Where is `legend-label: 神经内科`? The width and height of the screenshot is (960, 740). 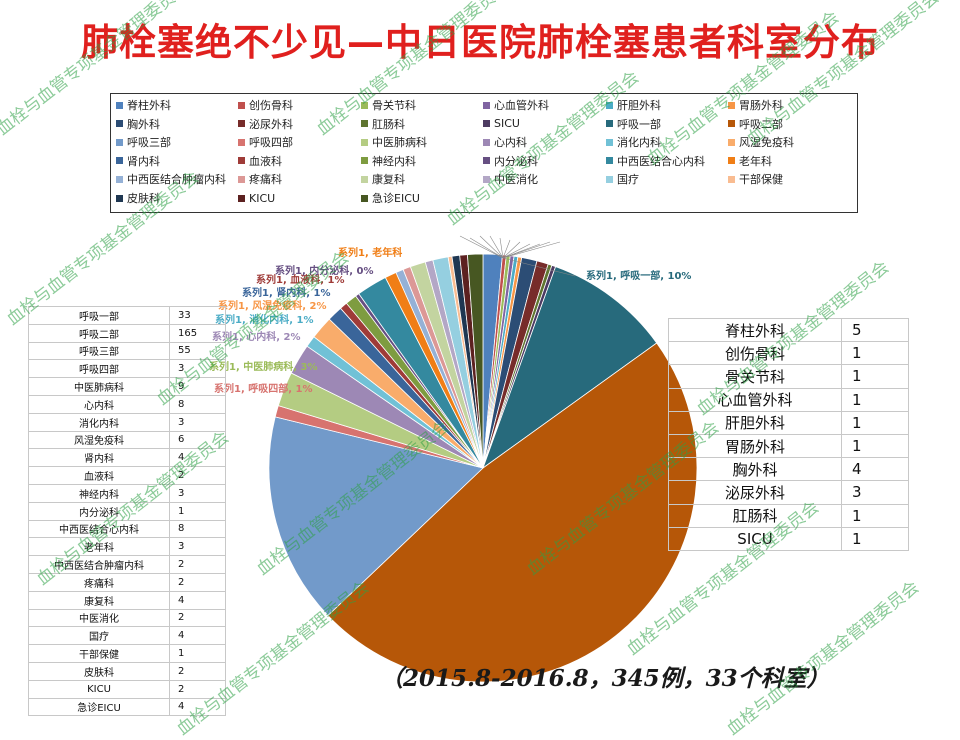 legend-label: 神经内科 is located at coordinates (394, 161).